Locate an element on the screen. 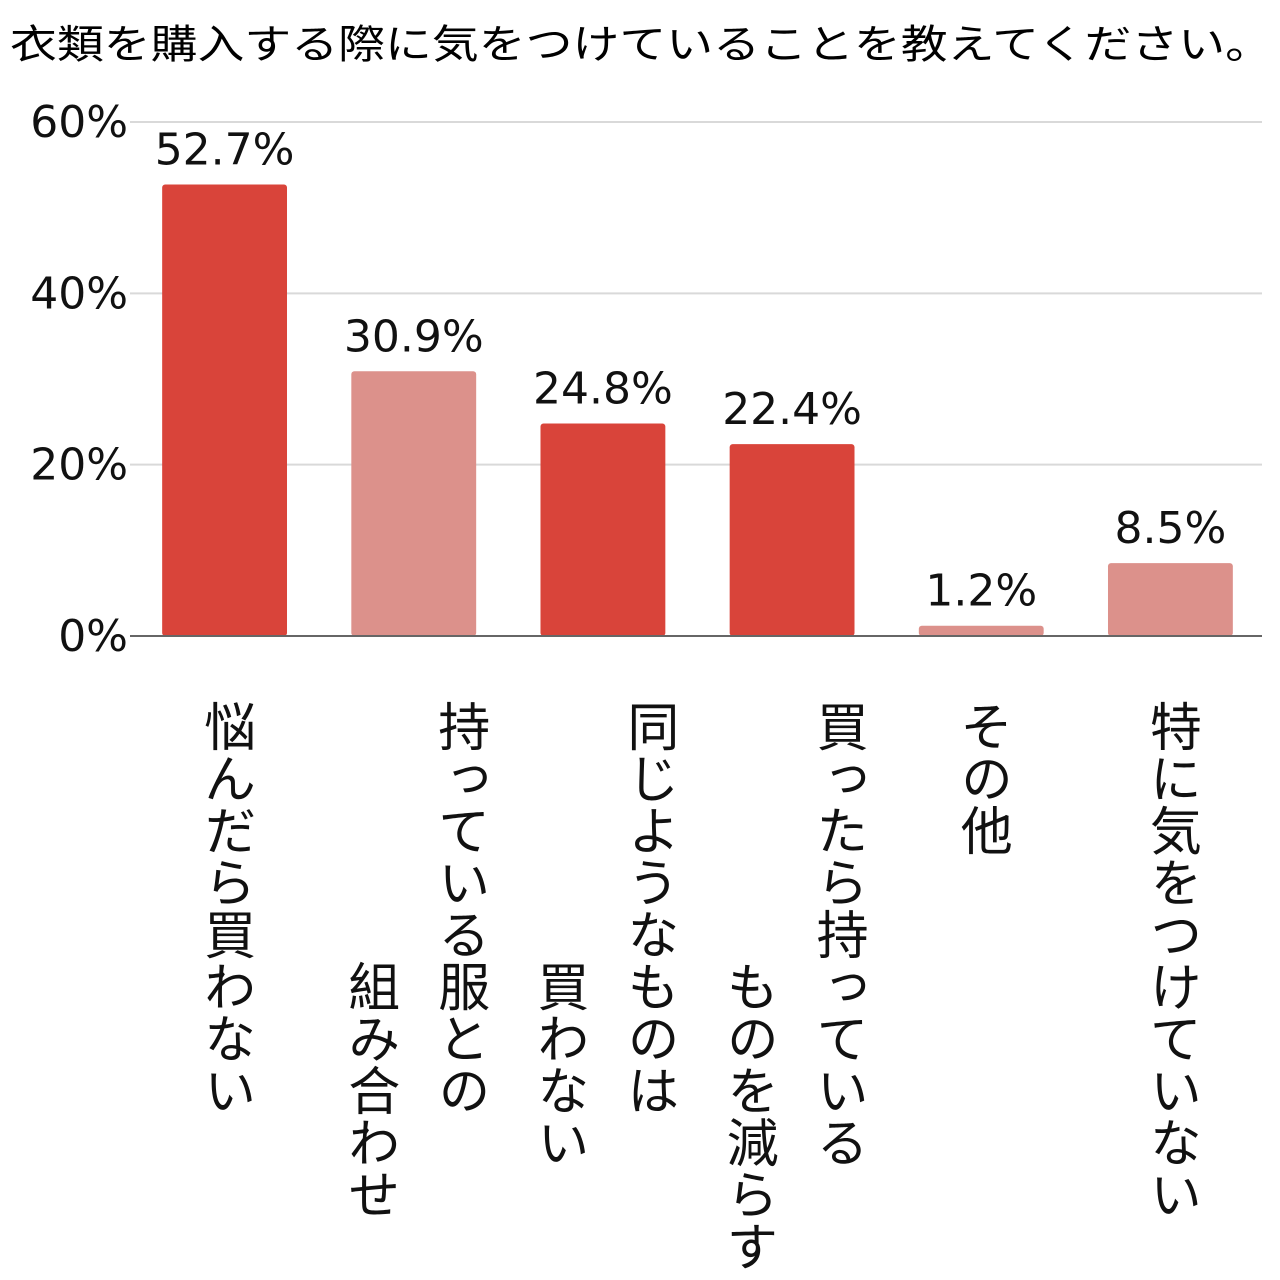  x-category-label: 持っている服との is located at coordinates (459, 908).